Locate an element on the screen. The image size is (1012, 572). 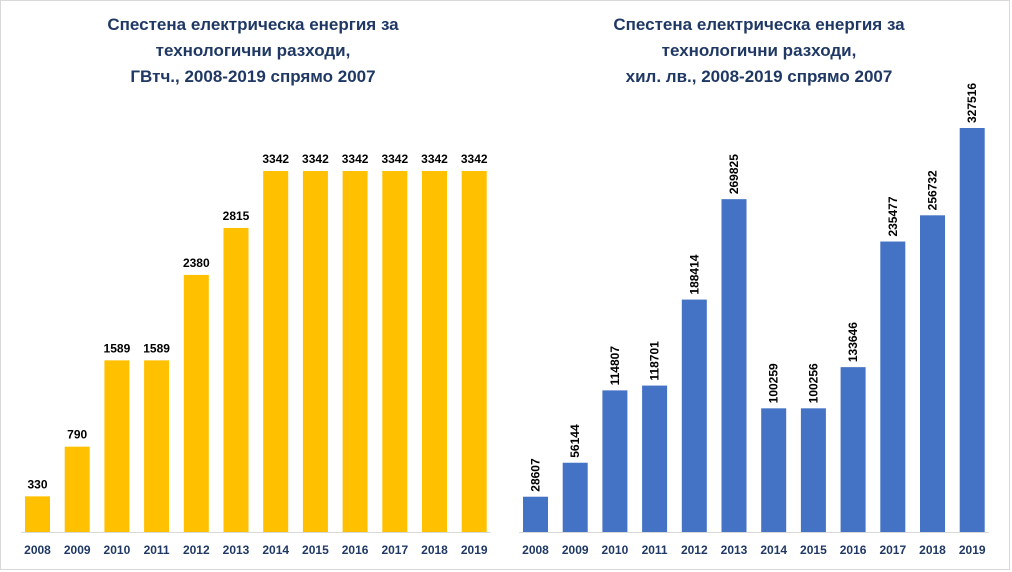
chart-title-line-3: ГВтч., 2008-2019 спрямо 2007 is located at coordinates (253, 76).